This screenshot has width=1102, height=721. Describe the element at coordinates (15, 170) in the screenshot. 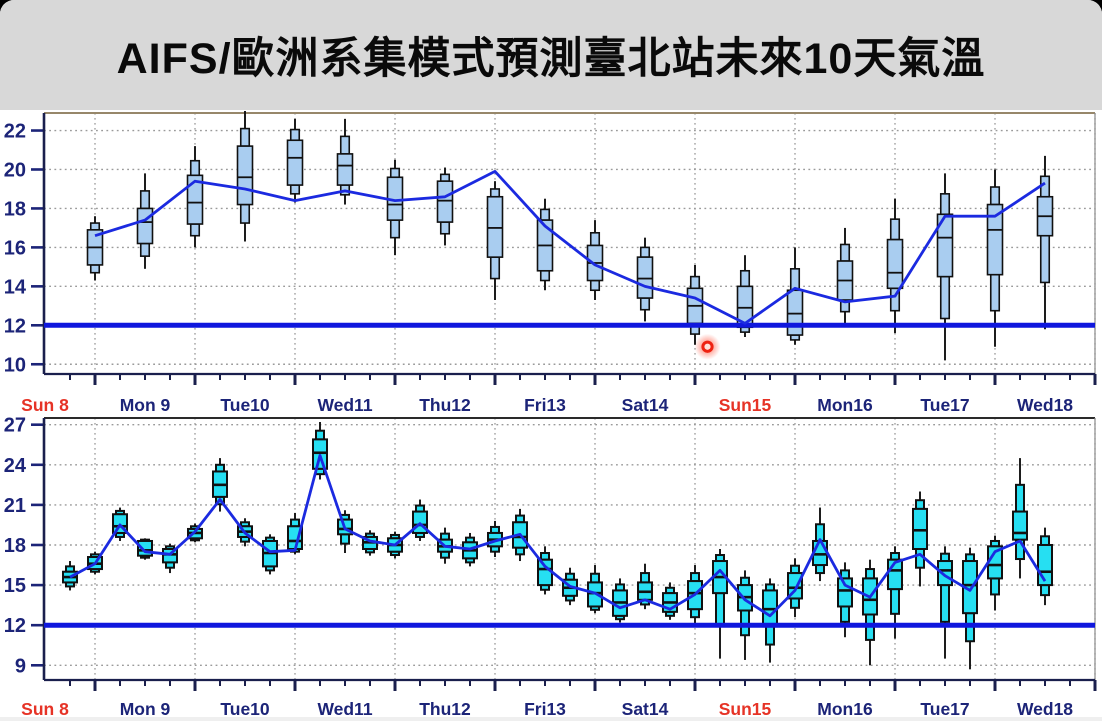

I see `y-tick-label: 20` at that location.